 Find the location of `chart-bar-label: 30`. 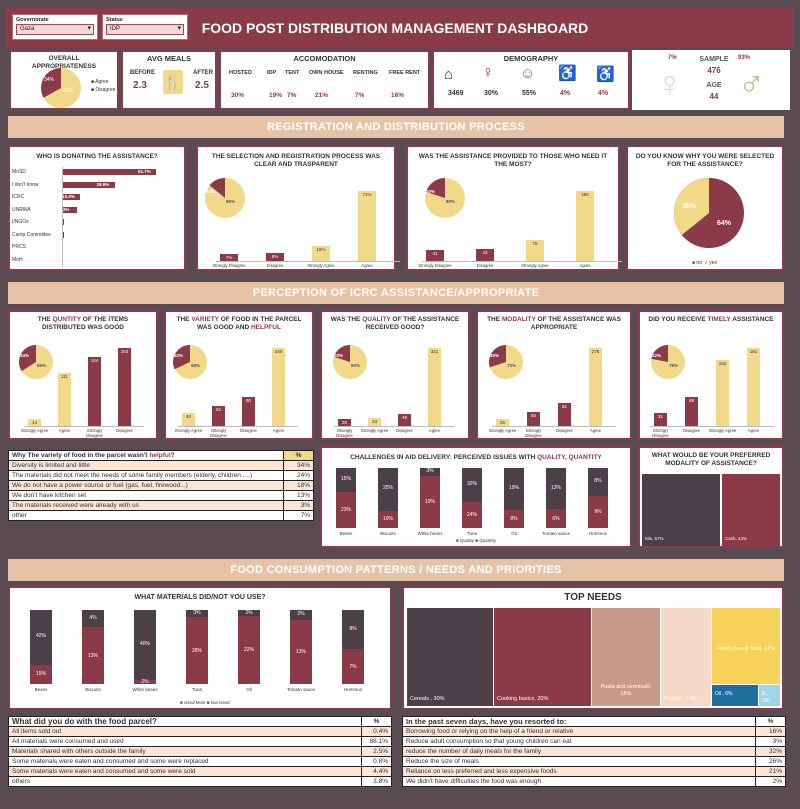

chart-bar-label: 30 is located at coordinates (344, 422).